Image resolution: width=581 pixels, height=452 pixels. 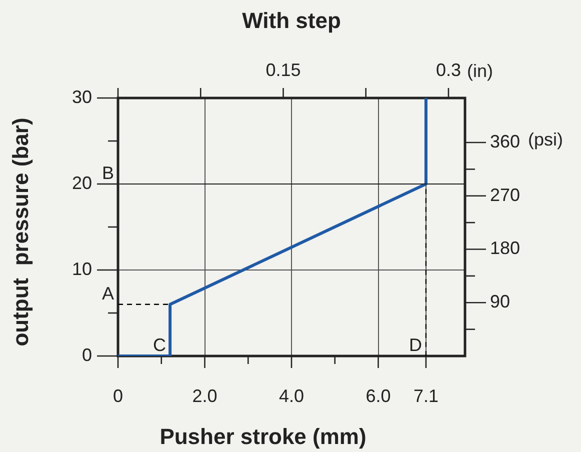 I want to click on x2-axis-title: (in), so click(x=479, y=70).